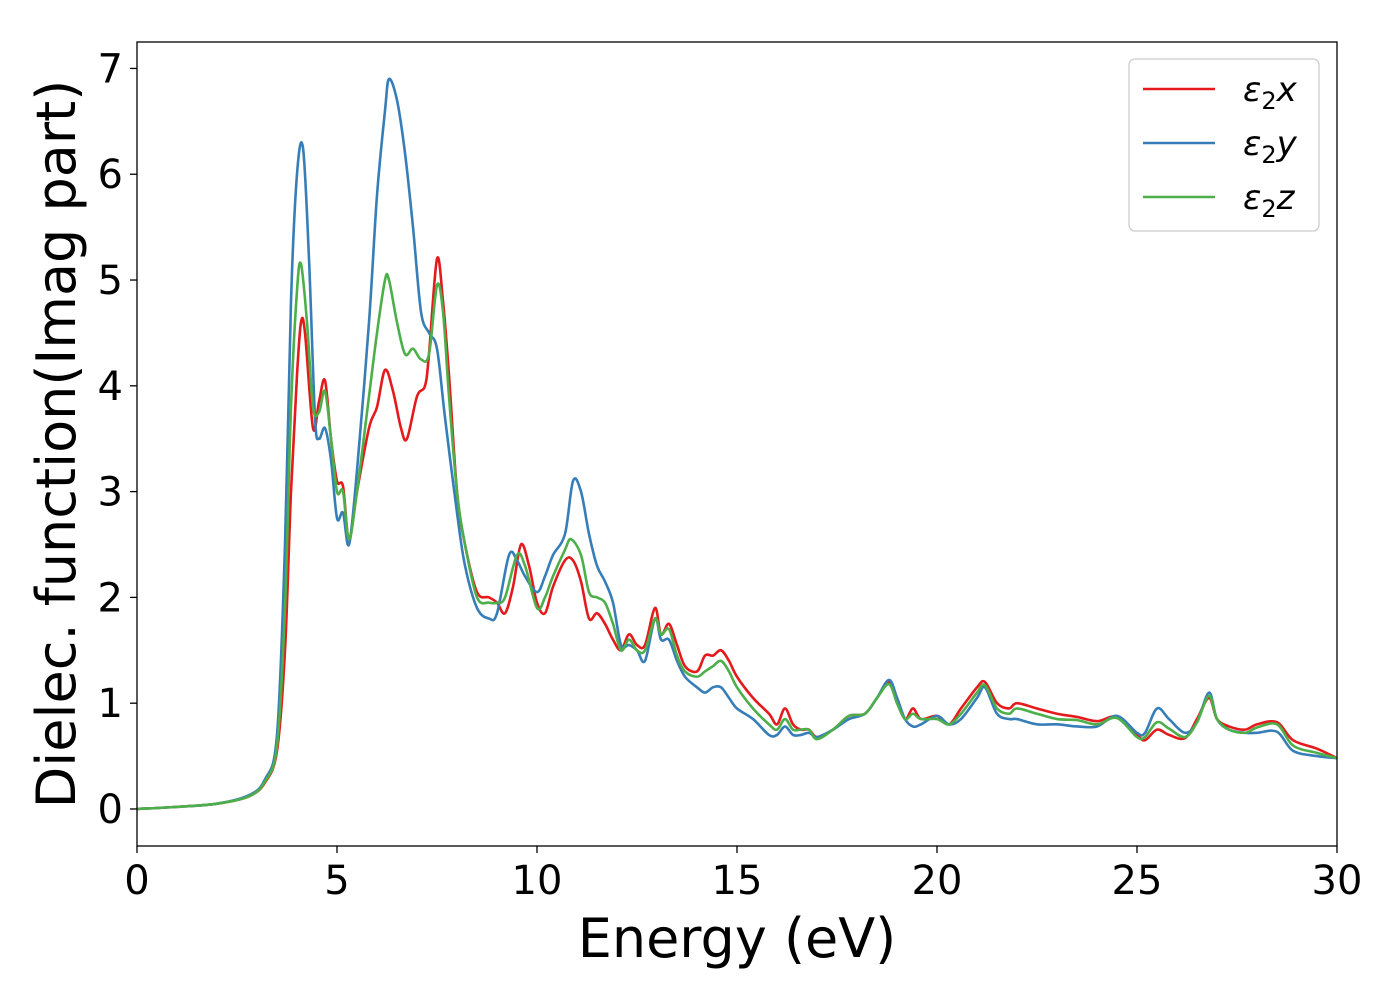 The height and width of the screenshot is (1000, 1400). What do you see at coordinates (737, 938) in the screenshot?
I see `x-axis-label: Energy (eV)` at bounding box center [737, 938].